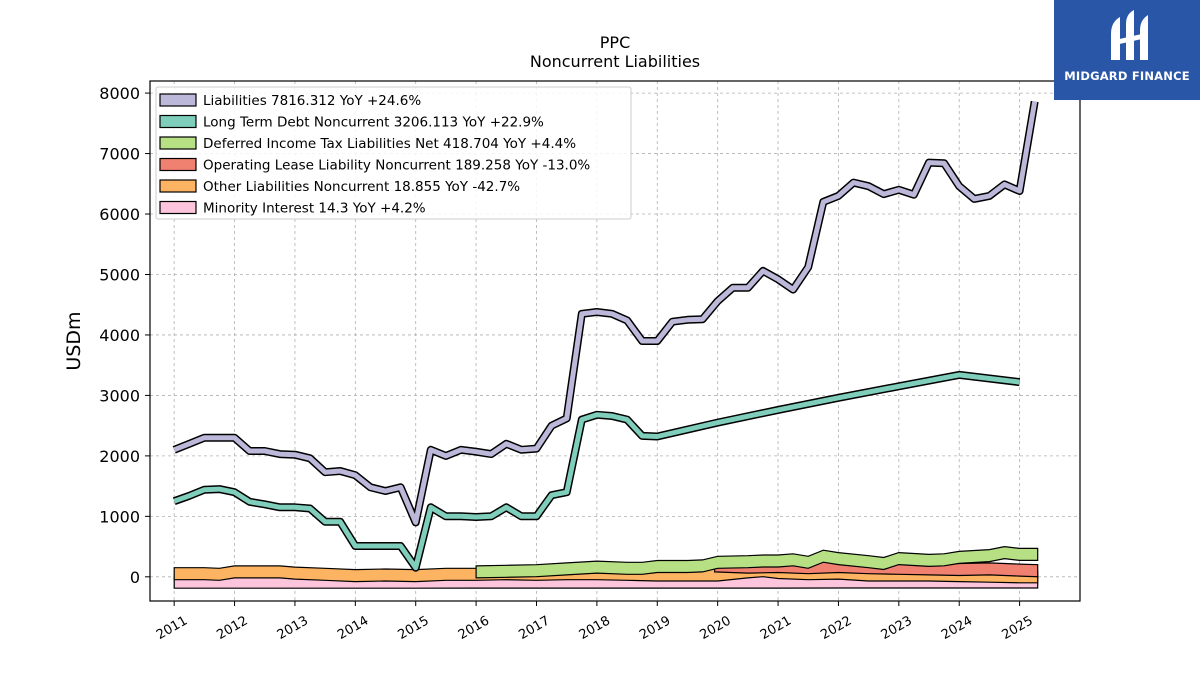  What do you see at coordinates (655, 628) in the screenshot?
I see `x-tick-label: 2019` at bounding box center [655, 628].